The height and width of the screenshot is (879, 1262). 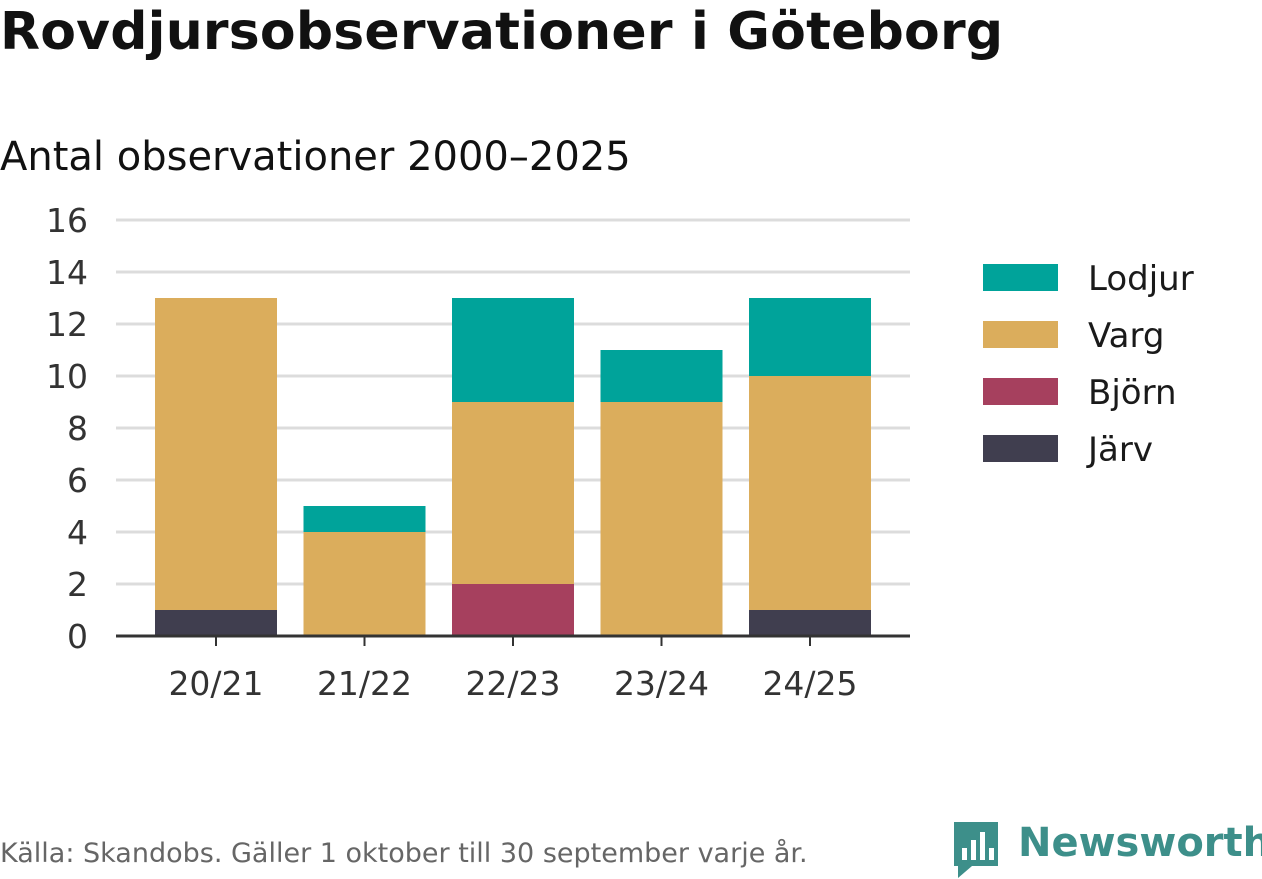 What do you see at coordinates (315, 157) in the screenshot?
I see `chart-subtitle: Antal observationer 2000–2025` at bounding box center [315, 157].